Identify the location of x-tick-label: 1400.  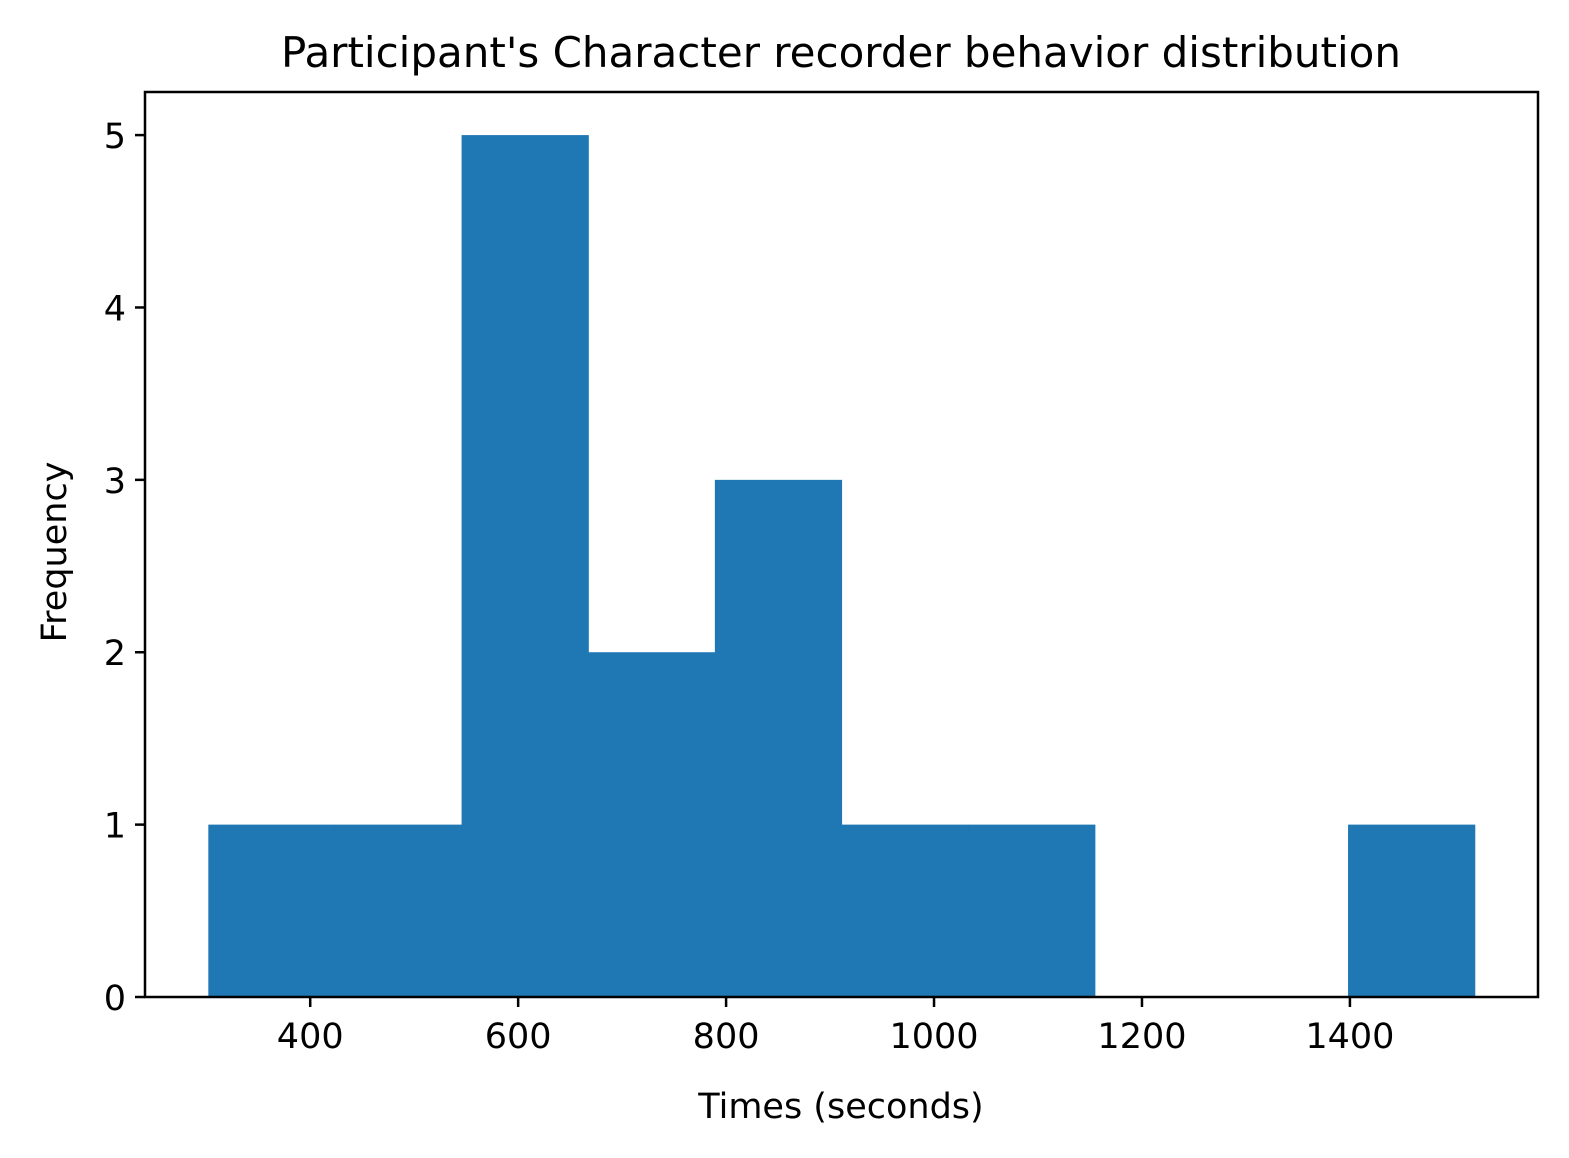
(1349, 1037).